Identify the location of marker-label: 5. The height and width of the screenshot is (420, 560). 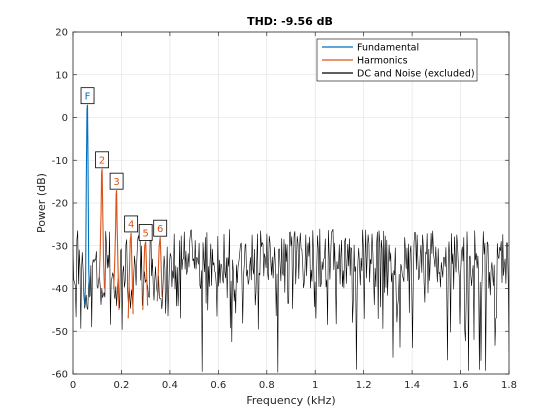
(145, 233).